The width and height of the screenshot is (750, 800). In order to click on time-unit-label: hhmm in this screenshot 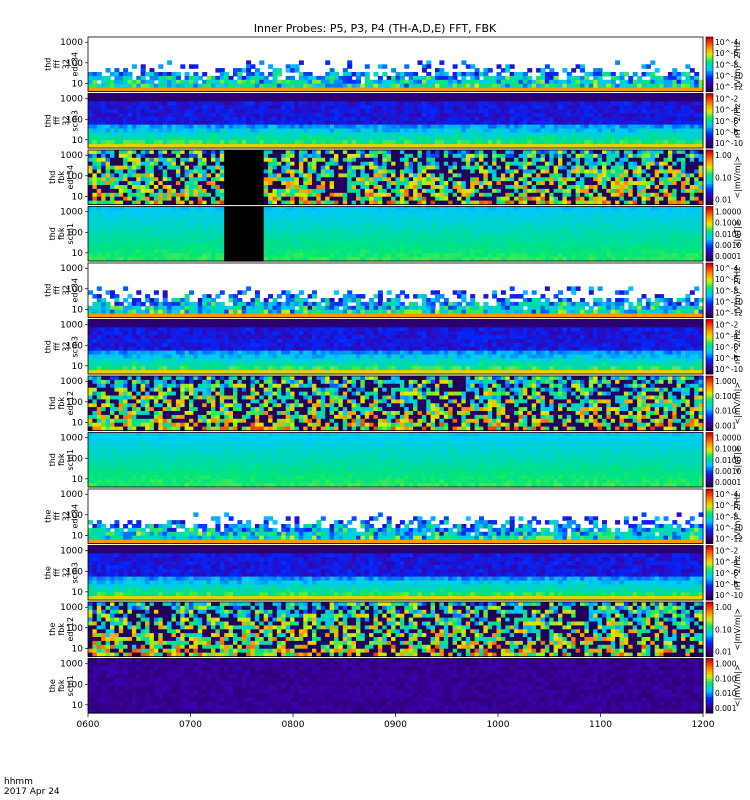, I will do `click(18, 782)`.